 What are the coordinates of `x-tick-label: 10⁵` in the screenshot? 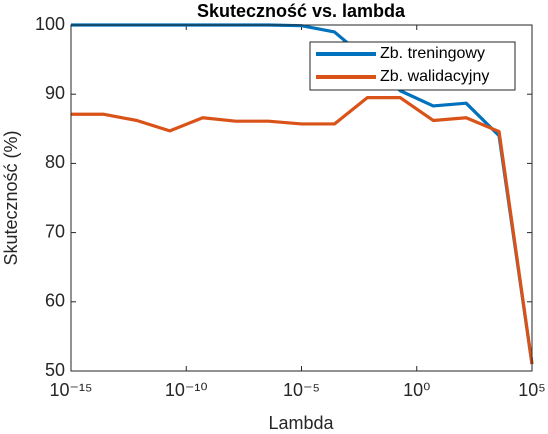 It's located at (531, 390).